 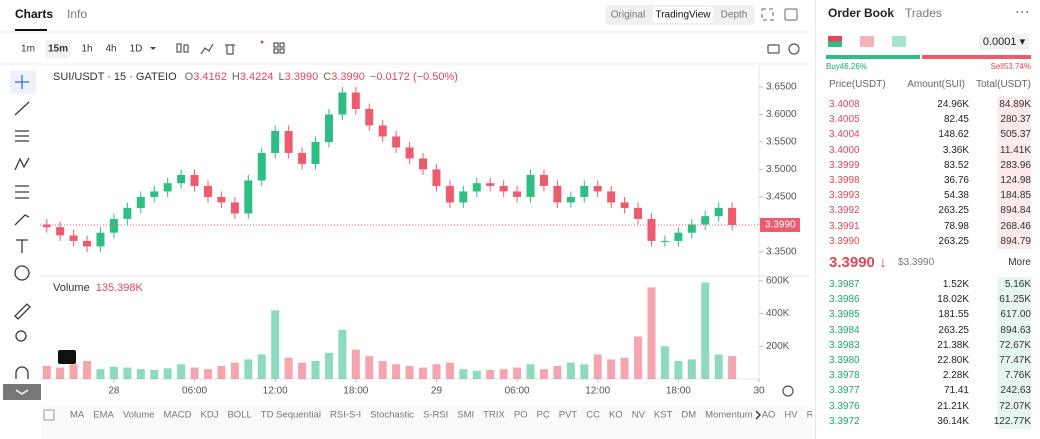 What do you see at coordinates (1015, 226) in the screenshot?
I see `cell: 268.46` at bounding box center [1015, 226].